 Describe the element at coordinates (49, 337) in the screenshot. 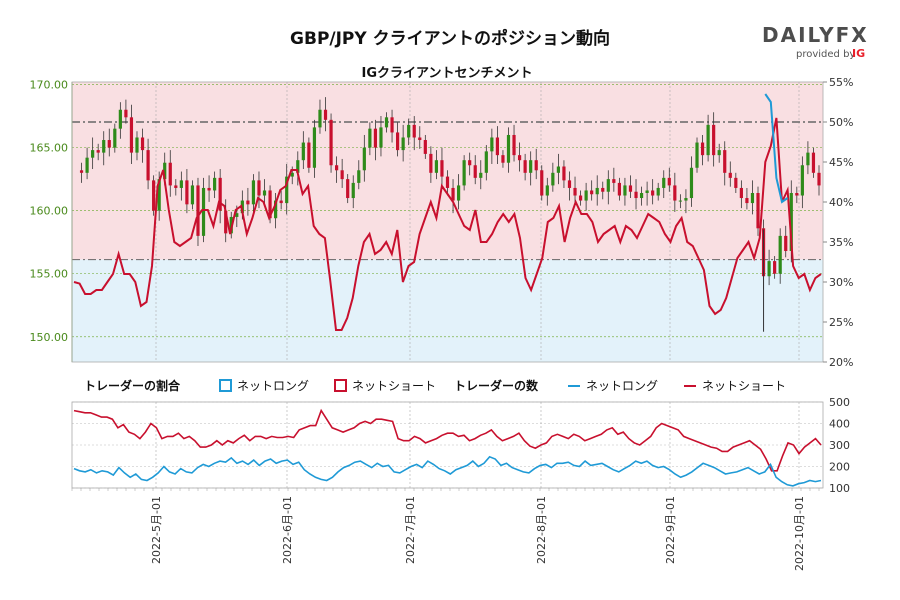

I see `price-tick-label: 150.00` at that location.